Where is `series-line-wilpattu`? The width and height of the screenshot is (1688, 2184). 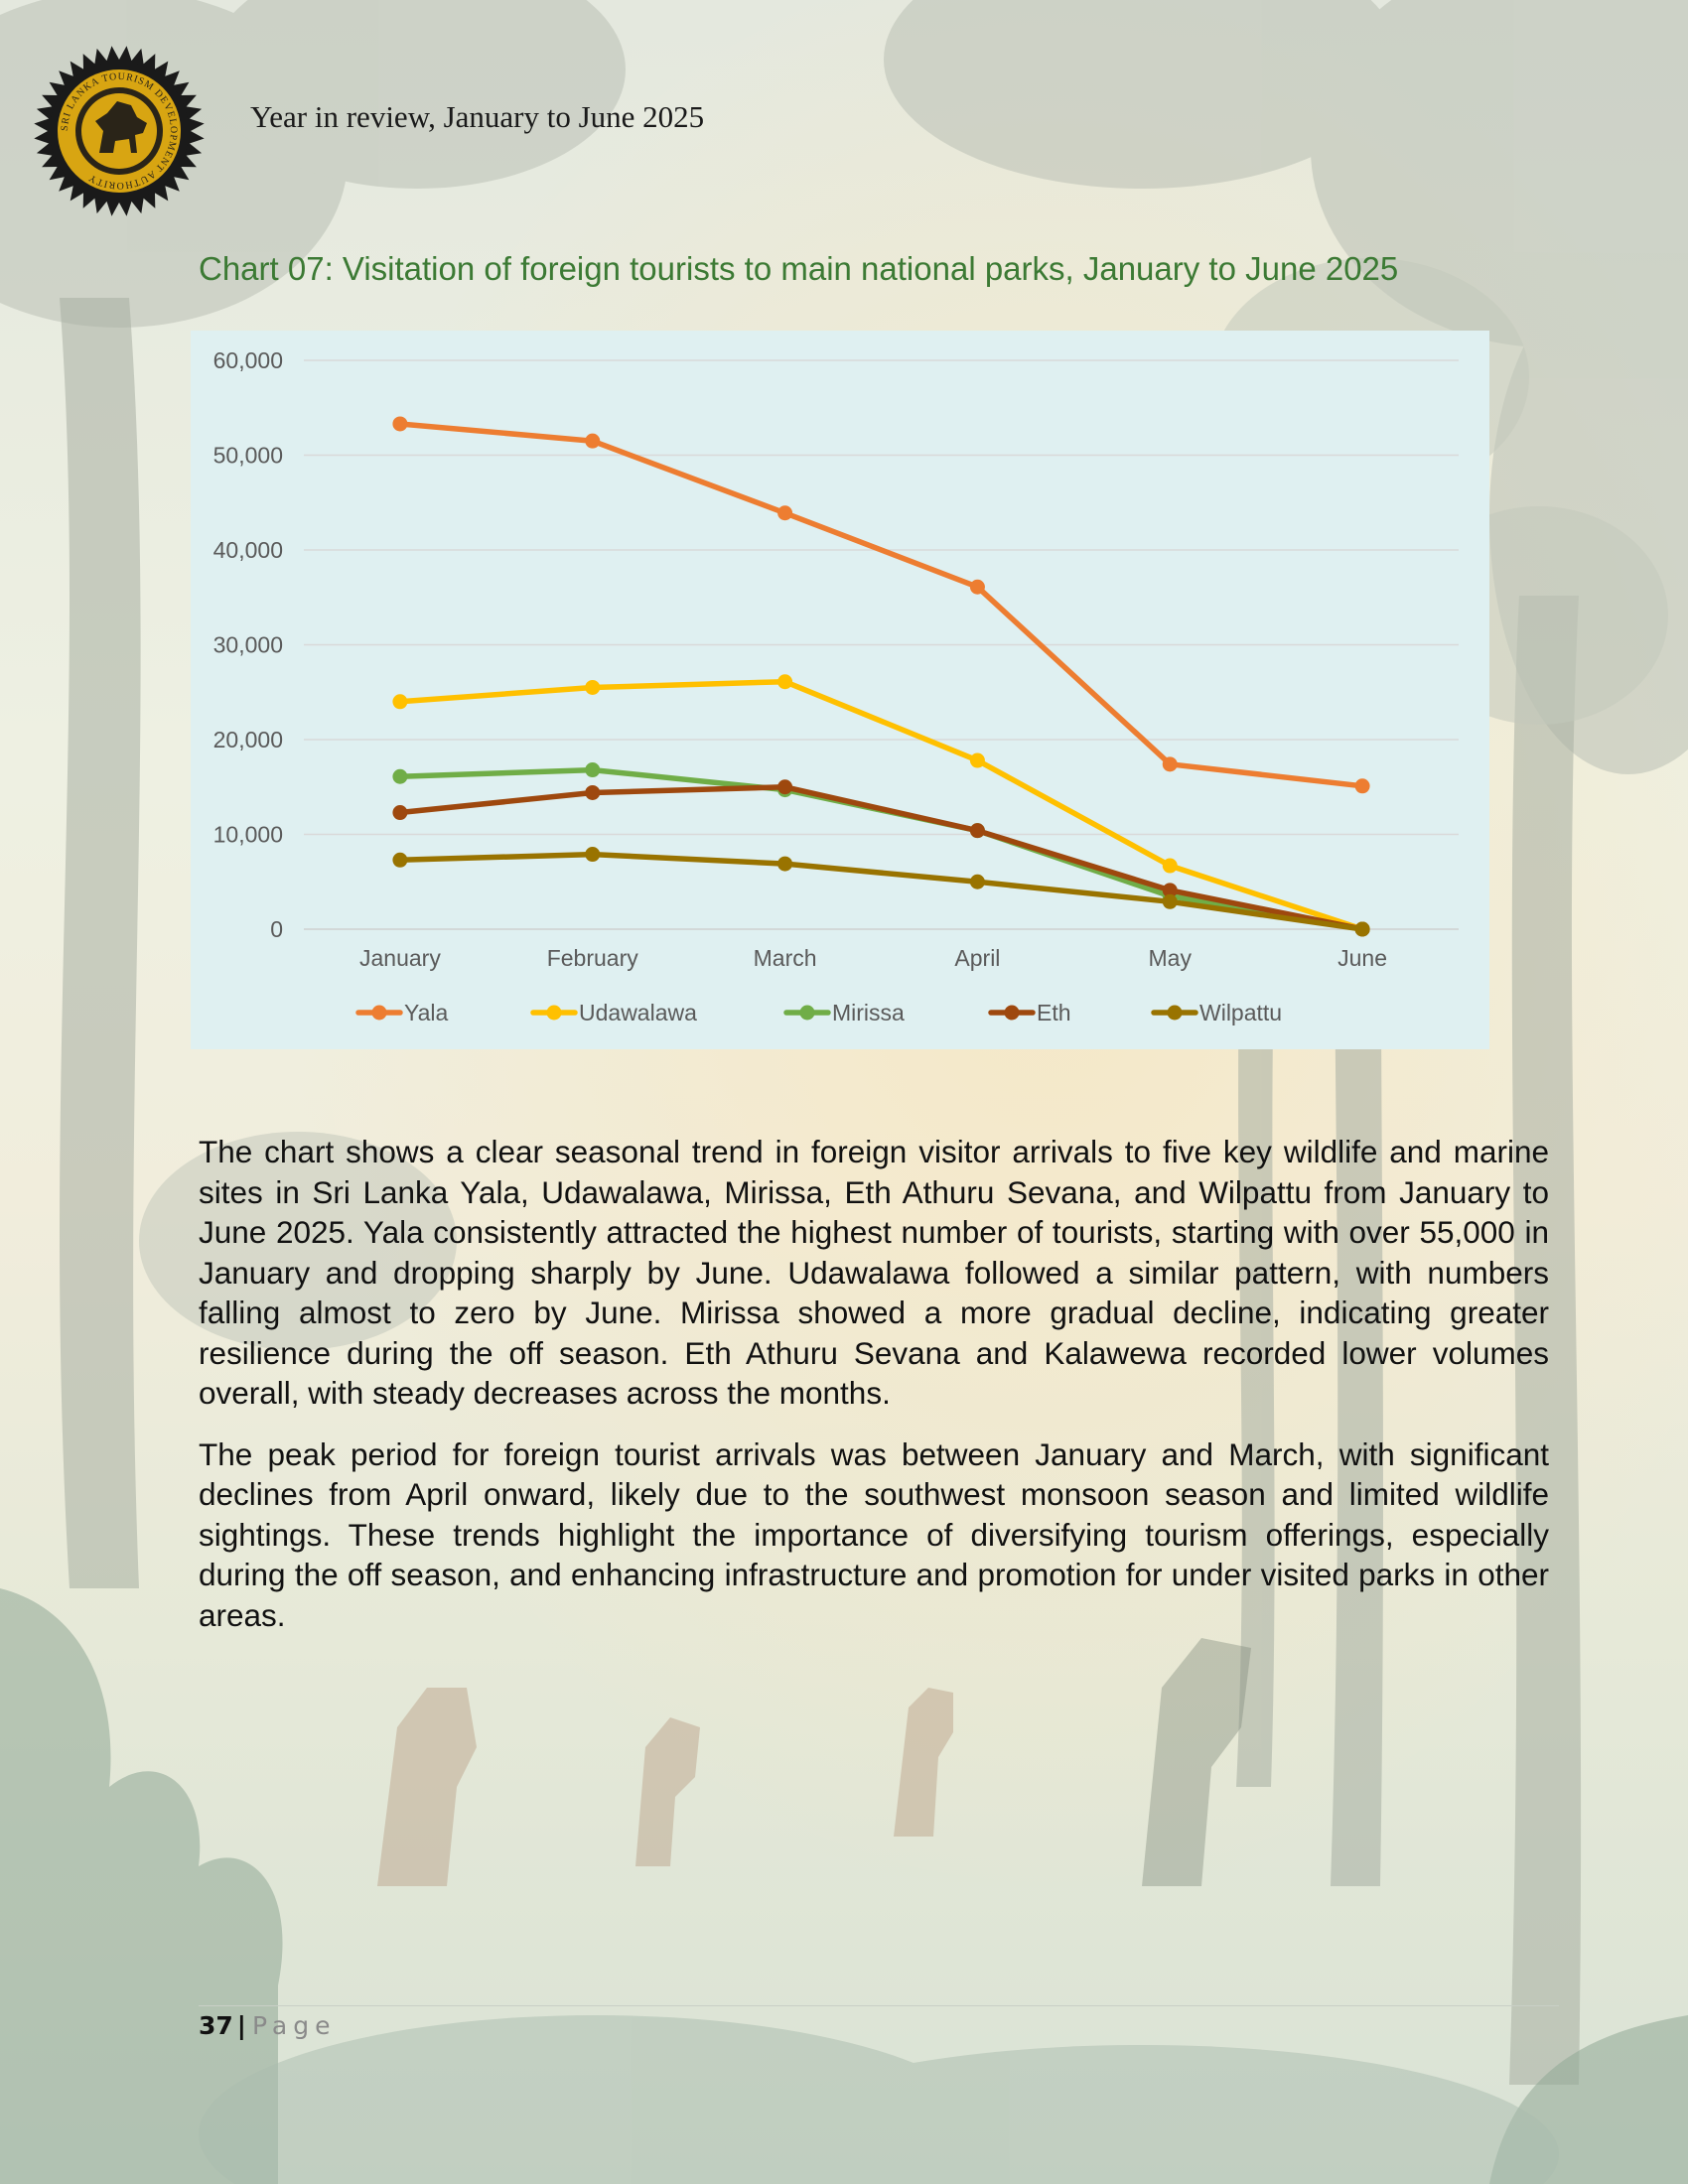 series-line-wilpattu is located at coordinates (881, 891).